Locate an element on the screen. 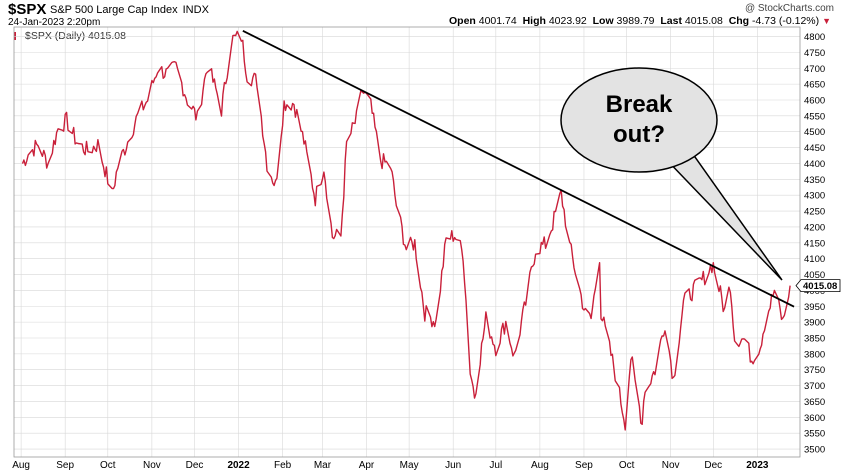  y-tick-label: 3800 is located at coordinates (814, 354).